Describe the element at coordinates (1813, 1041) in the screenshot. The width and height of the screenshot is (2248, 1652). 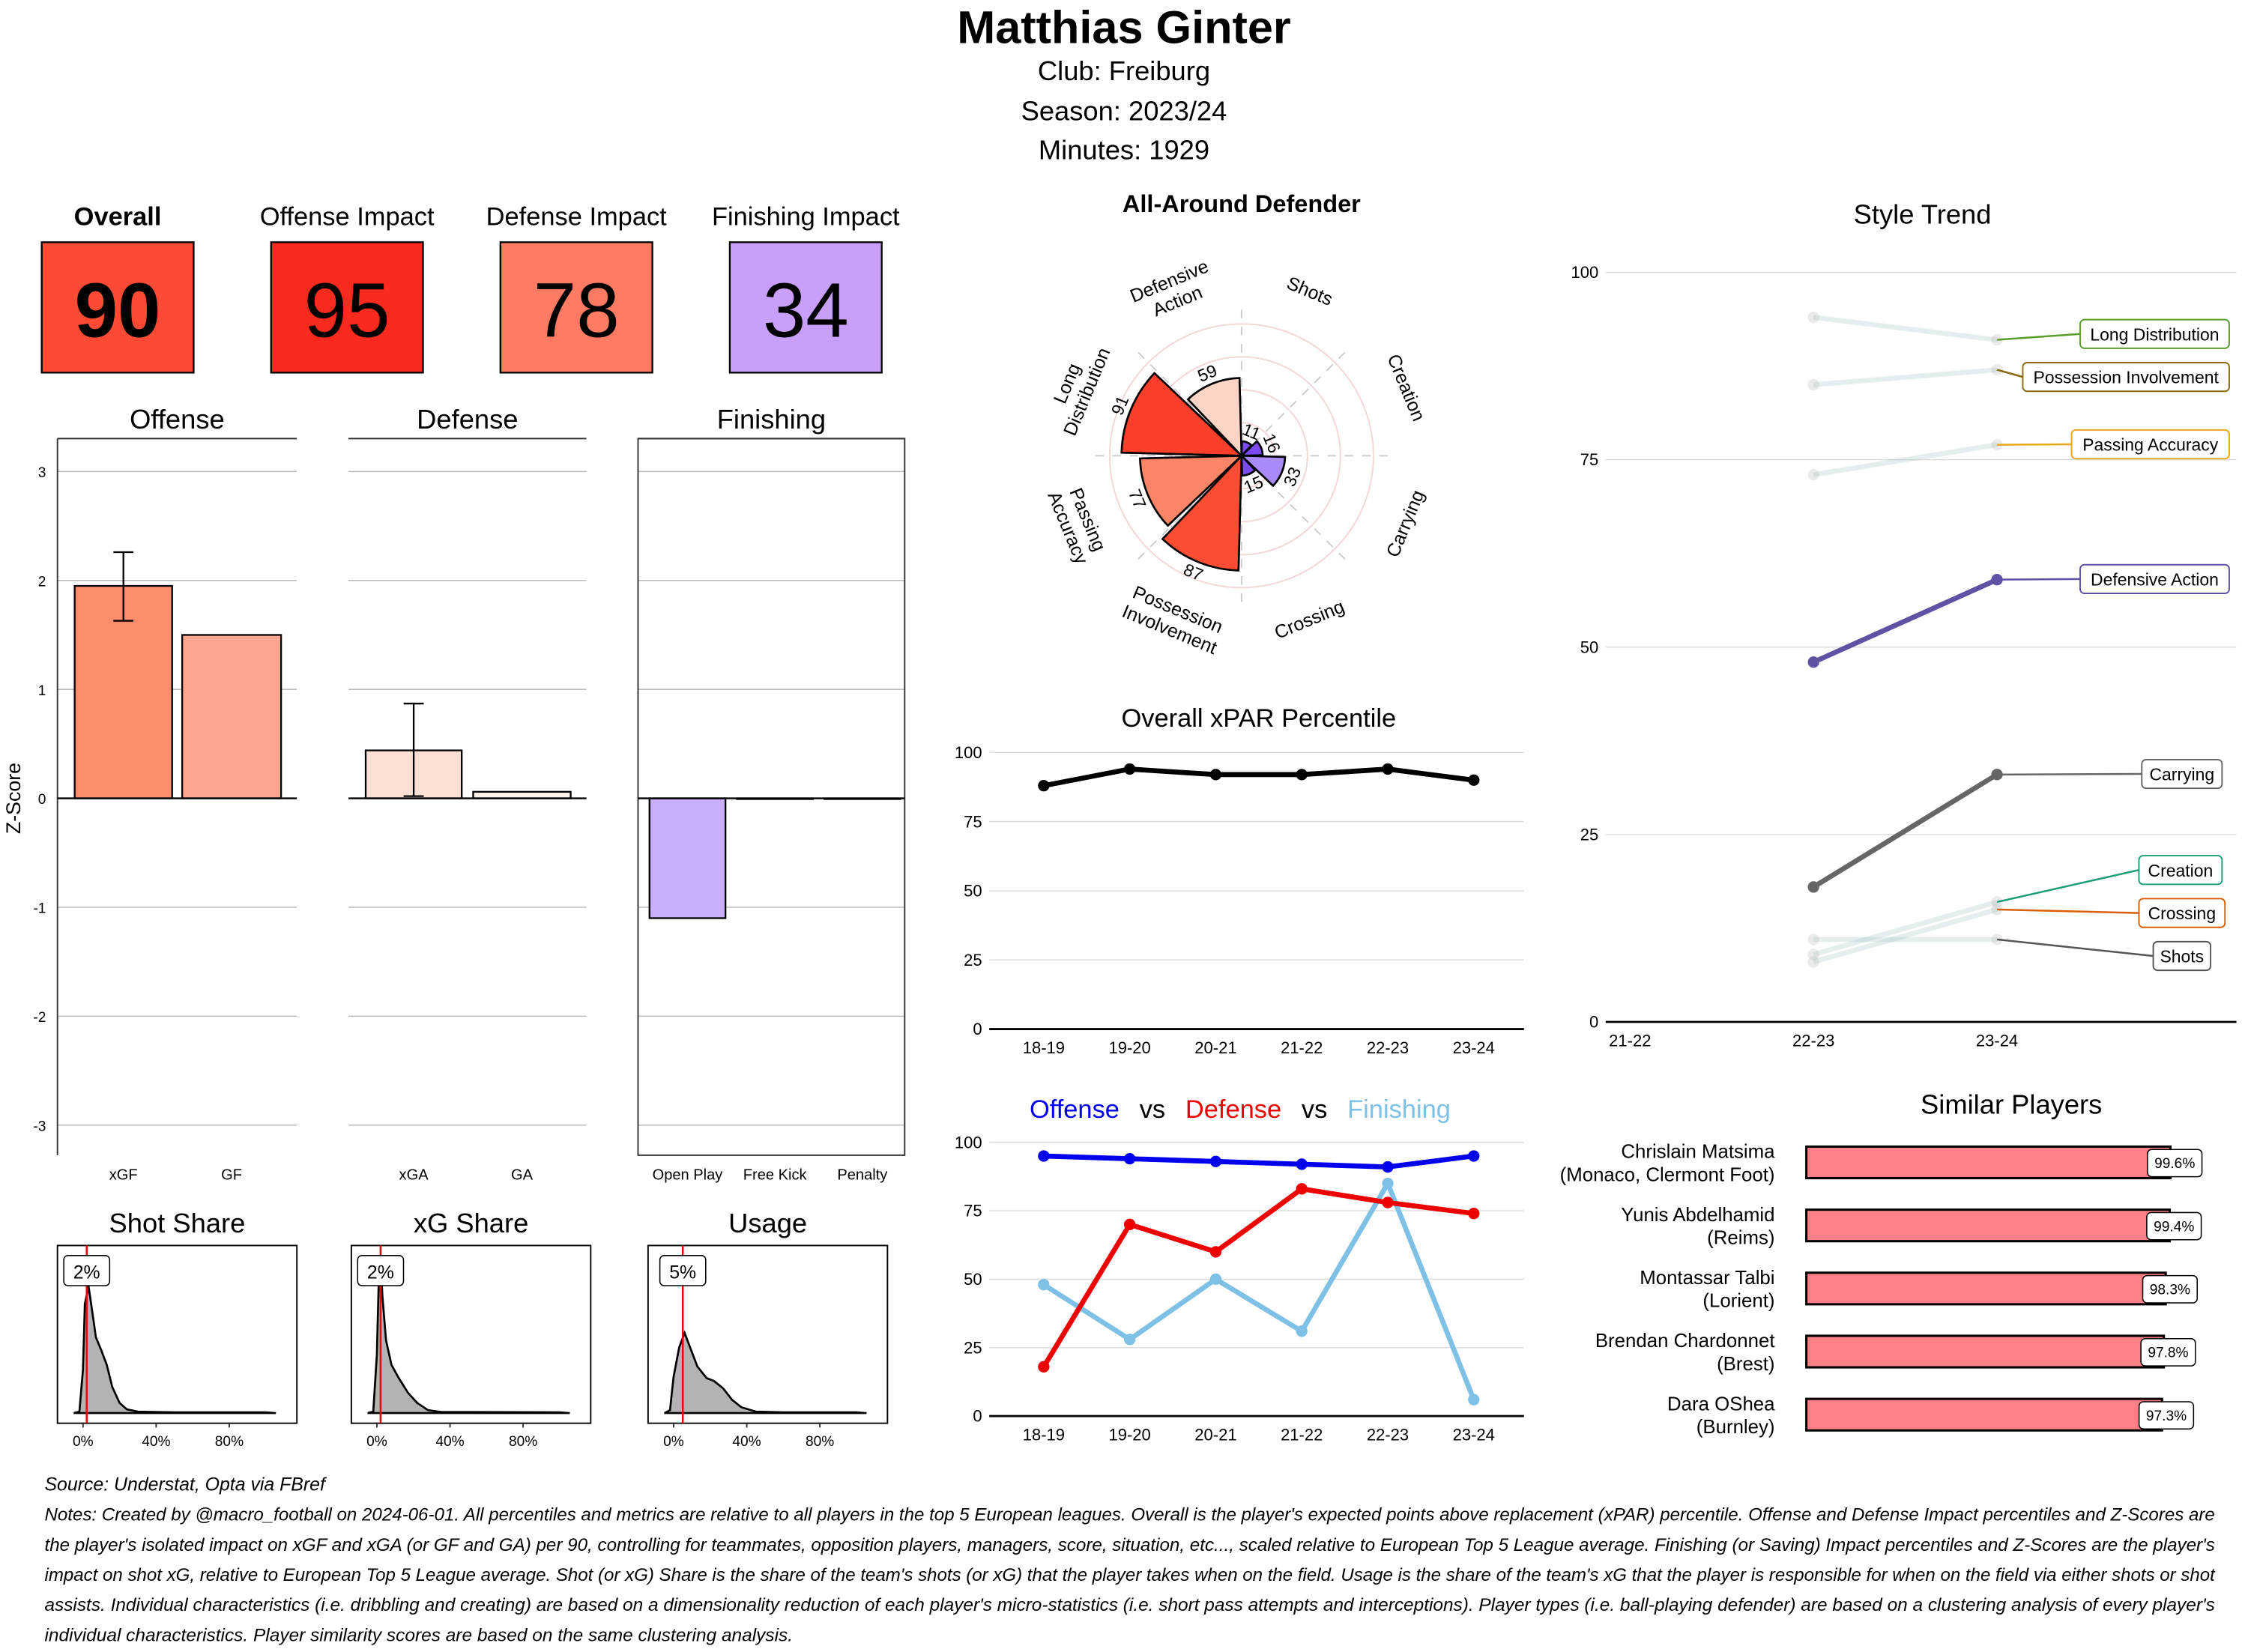
I see `x-tick-label: 22-23` at that location.